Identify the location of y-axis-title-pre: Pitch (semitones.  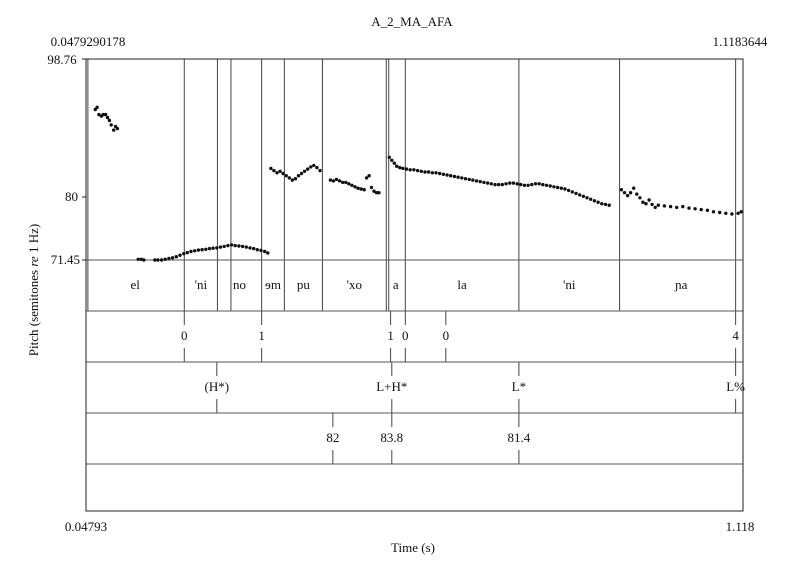
(33, 312).